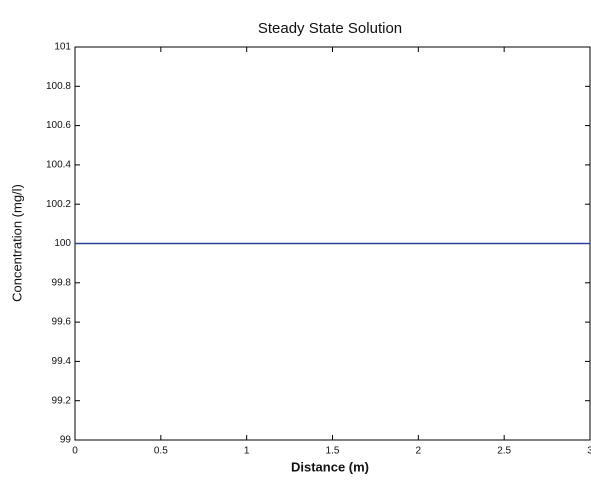 The width and height of the screenshot is (591, 486). I want to click on x-axis-label: Distance (m), so click(330, 466).